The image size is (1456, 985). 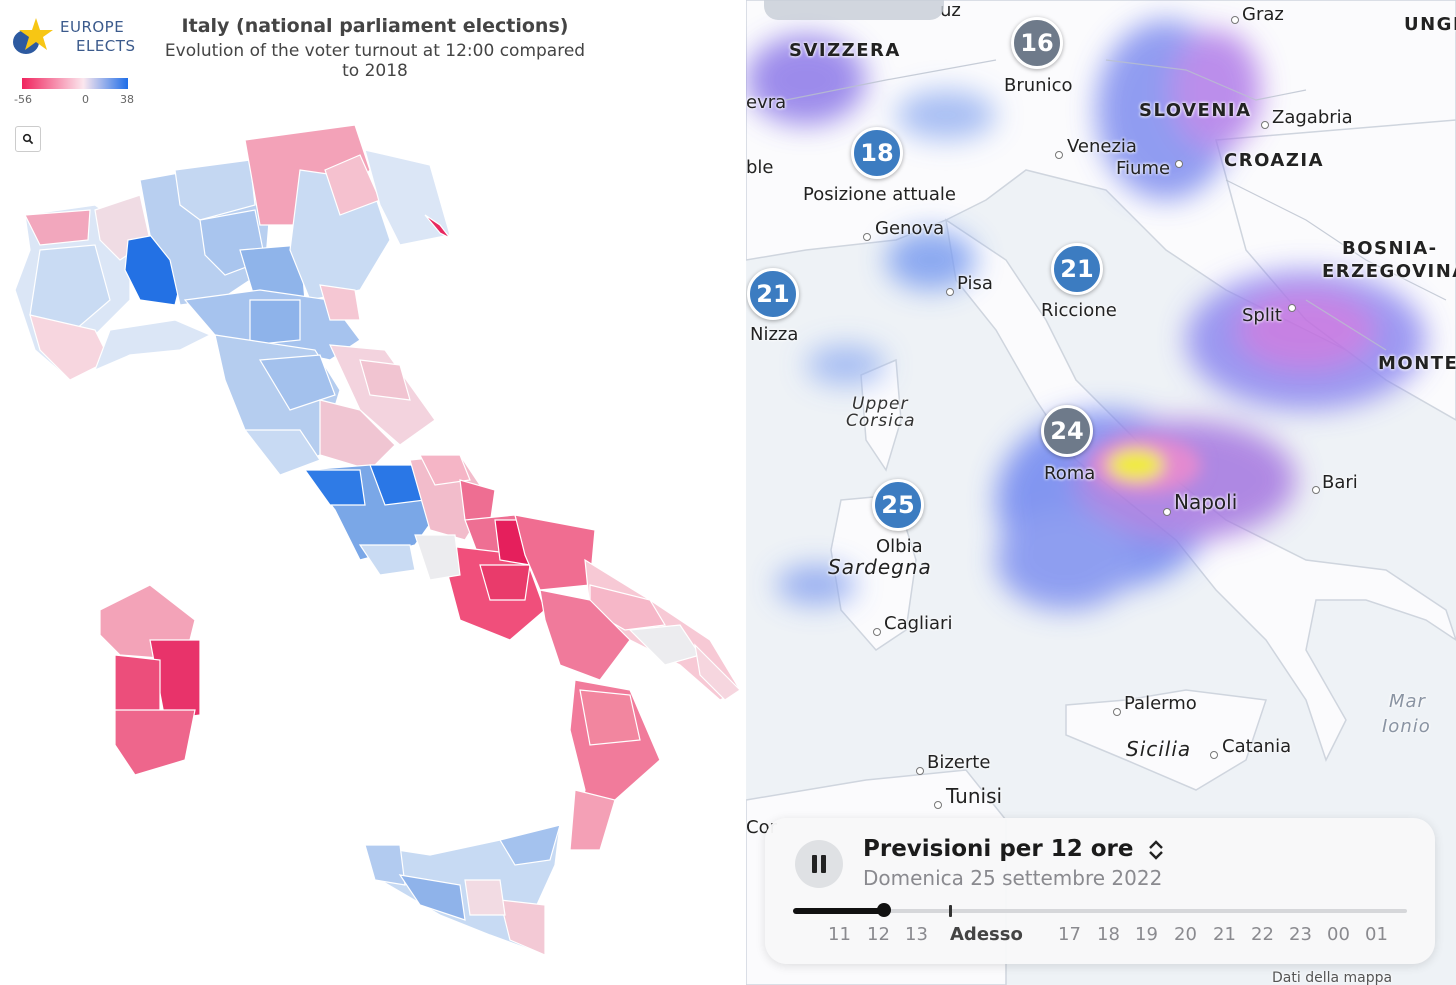 I want to click on timeline-tick: 21, so click(x=1224, y=934).